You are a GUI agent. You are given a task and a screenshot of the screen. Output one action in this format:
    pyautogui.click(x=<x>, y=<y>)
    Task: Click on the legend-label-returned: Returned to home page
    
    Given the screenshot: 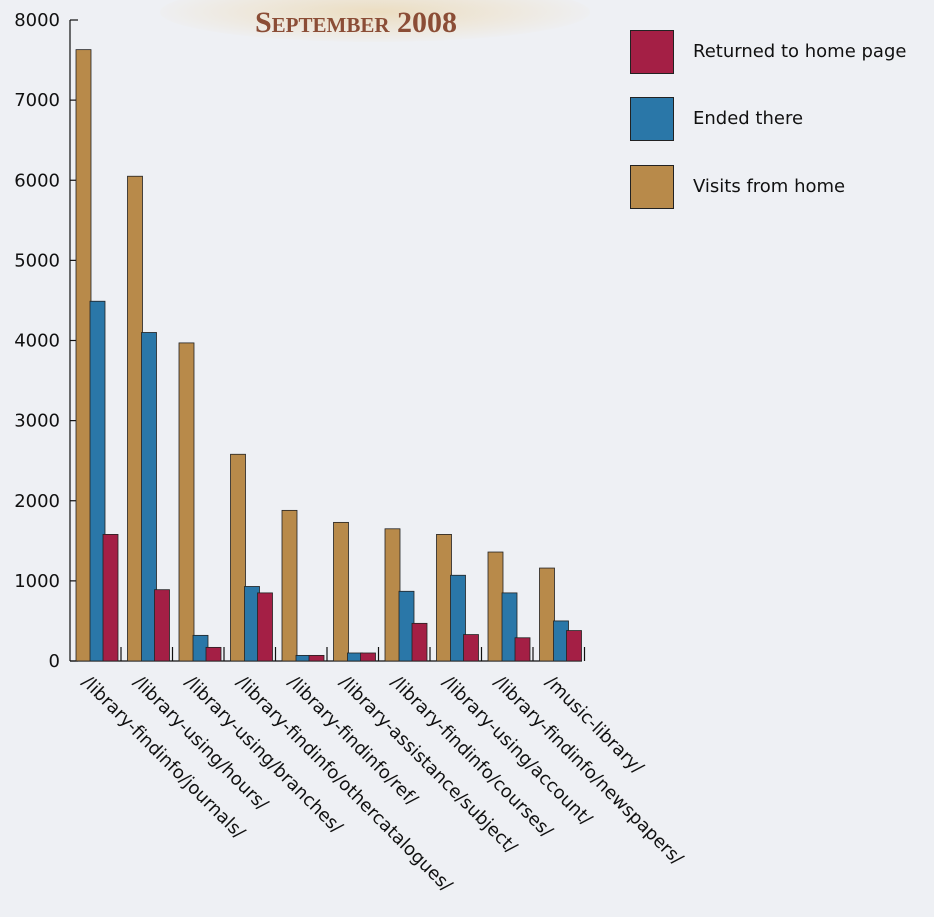 What is the action you would take?
    pyautogui.click(x=800, y=51)
    